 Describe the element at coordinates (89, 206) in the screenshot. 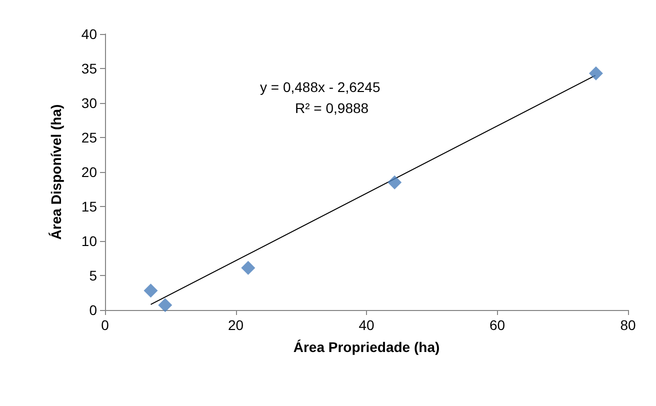

I see `y-tick-label: 15` at that location.